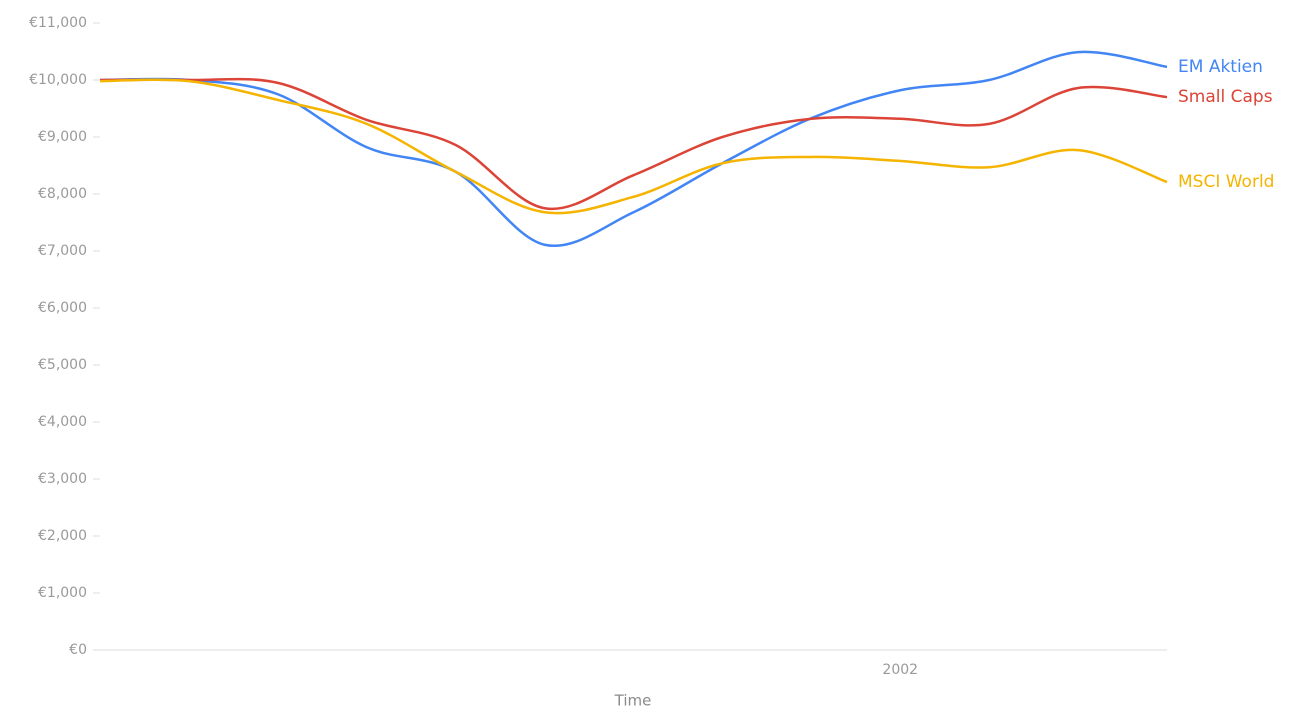 Image resolution: width=1303 pixels, height=725 pixels. What do you see at coordinates (58, 80) in the screenshot?
I see `y-tick-label: €10,000` at bounding box center [58, 80].